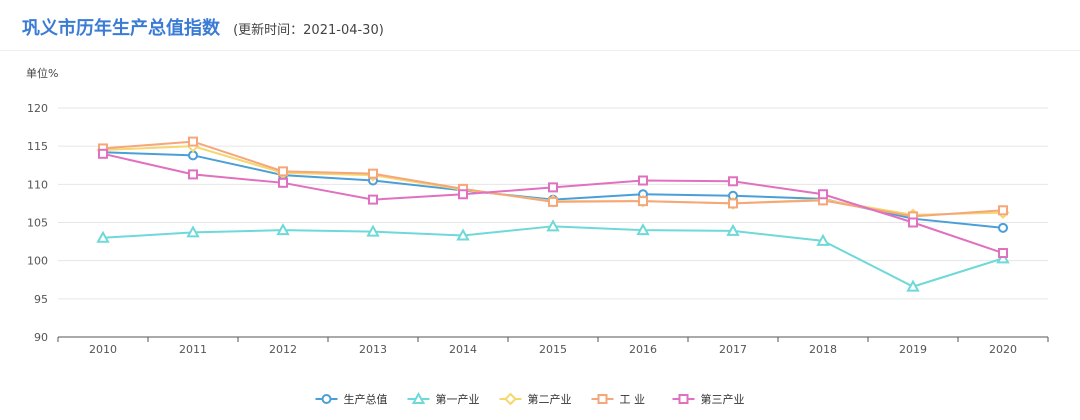 The height and width of the screenshot is (420, 1080). Describe the element at coordinates (283, 349) in the screenshot. I see `x-tick-label: 2012` at that location.